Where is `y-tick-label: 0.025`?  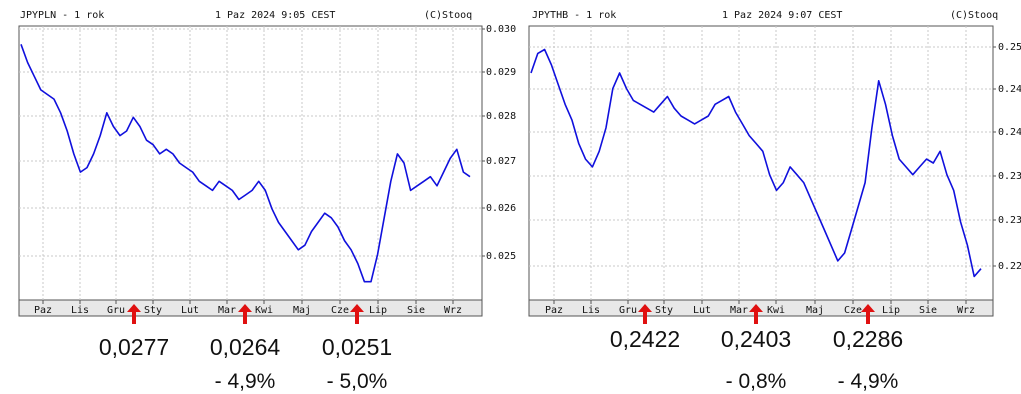 y-tick-label: 0.025 is located at coordinates (501, 256).